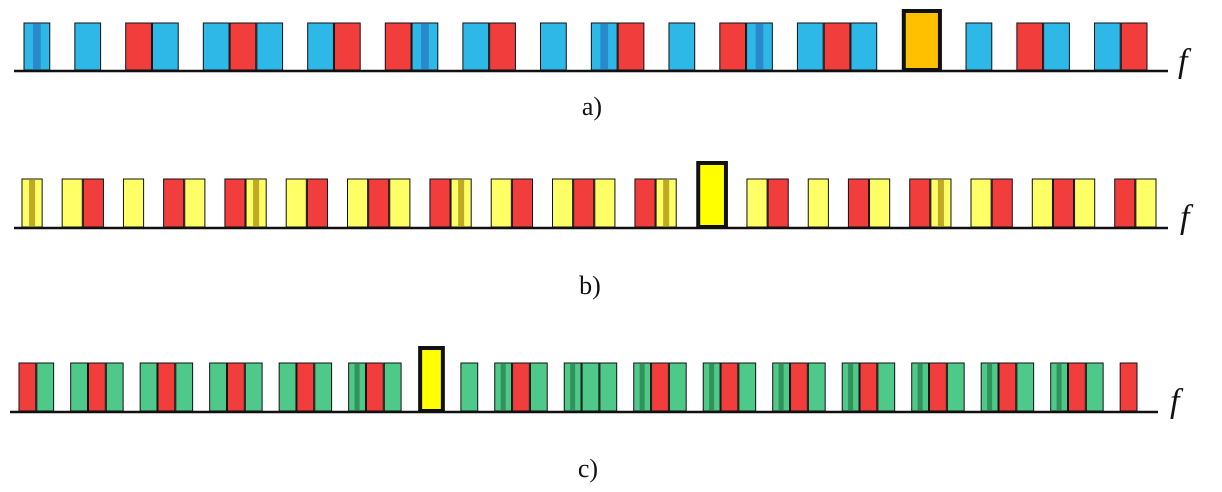  What do you see at coordinates (578, 379) in the screenshot?
I see `panel-c-bars` at bounding box center [578, 379].